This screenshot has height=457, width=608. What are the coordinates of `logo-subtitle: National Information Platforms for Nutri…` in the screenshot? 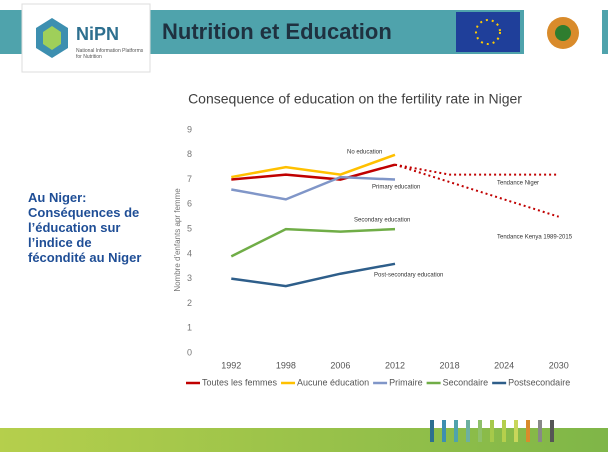 It's located at (110, 54).